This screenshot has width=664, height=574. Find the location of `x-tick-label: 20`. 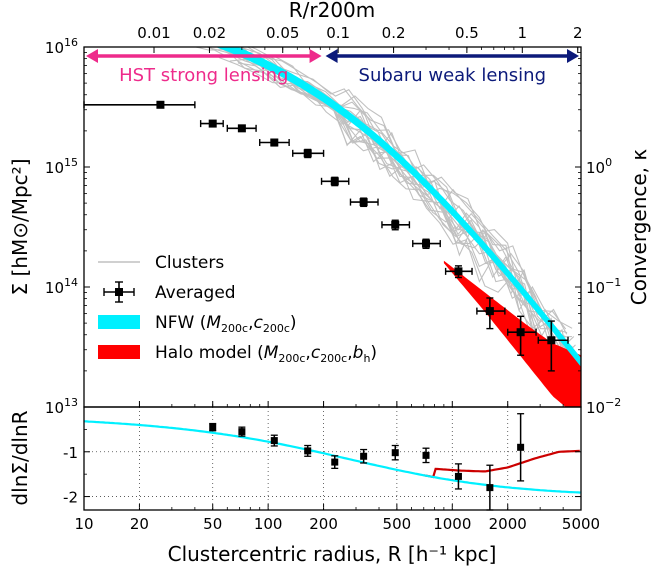

x-tick-label: 20 is located at coordinates (139, 524).